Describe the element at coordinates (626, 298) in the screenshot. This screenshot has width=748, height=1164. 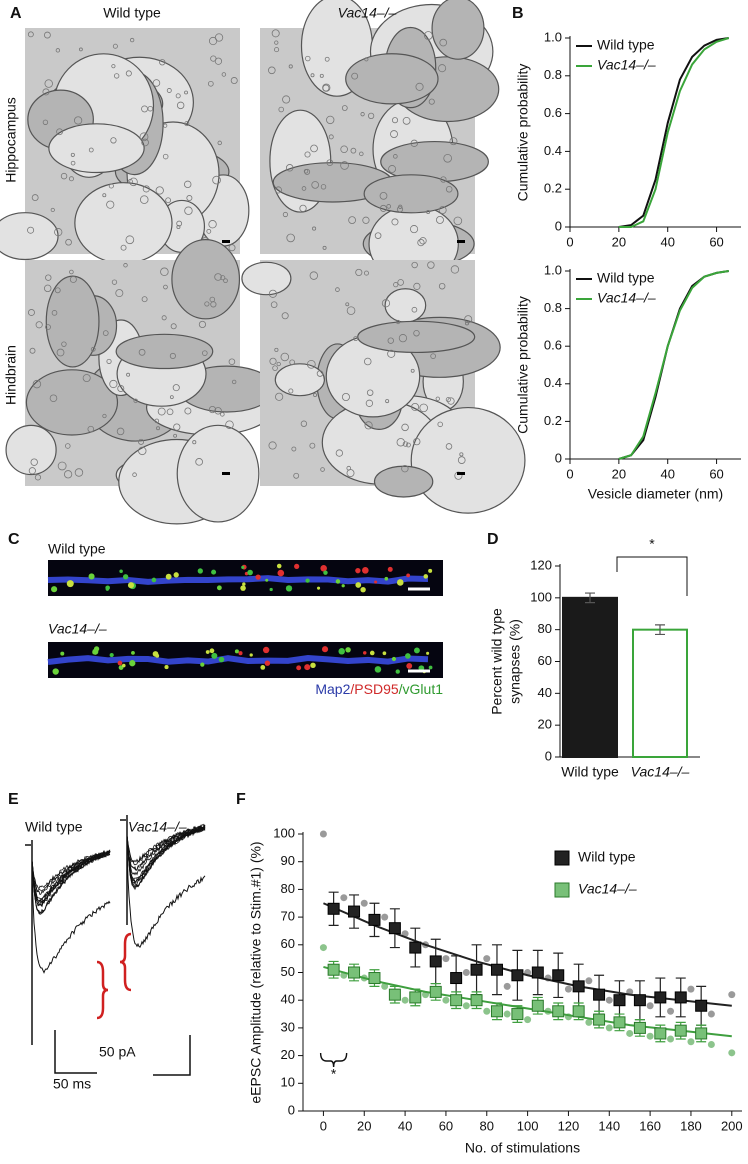
I see `legend-label: Vac14–/–` at that location.